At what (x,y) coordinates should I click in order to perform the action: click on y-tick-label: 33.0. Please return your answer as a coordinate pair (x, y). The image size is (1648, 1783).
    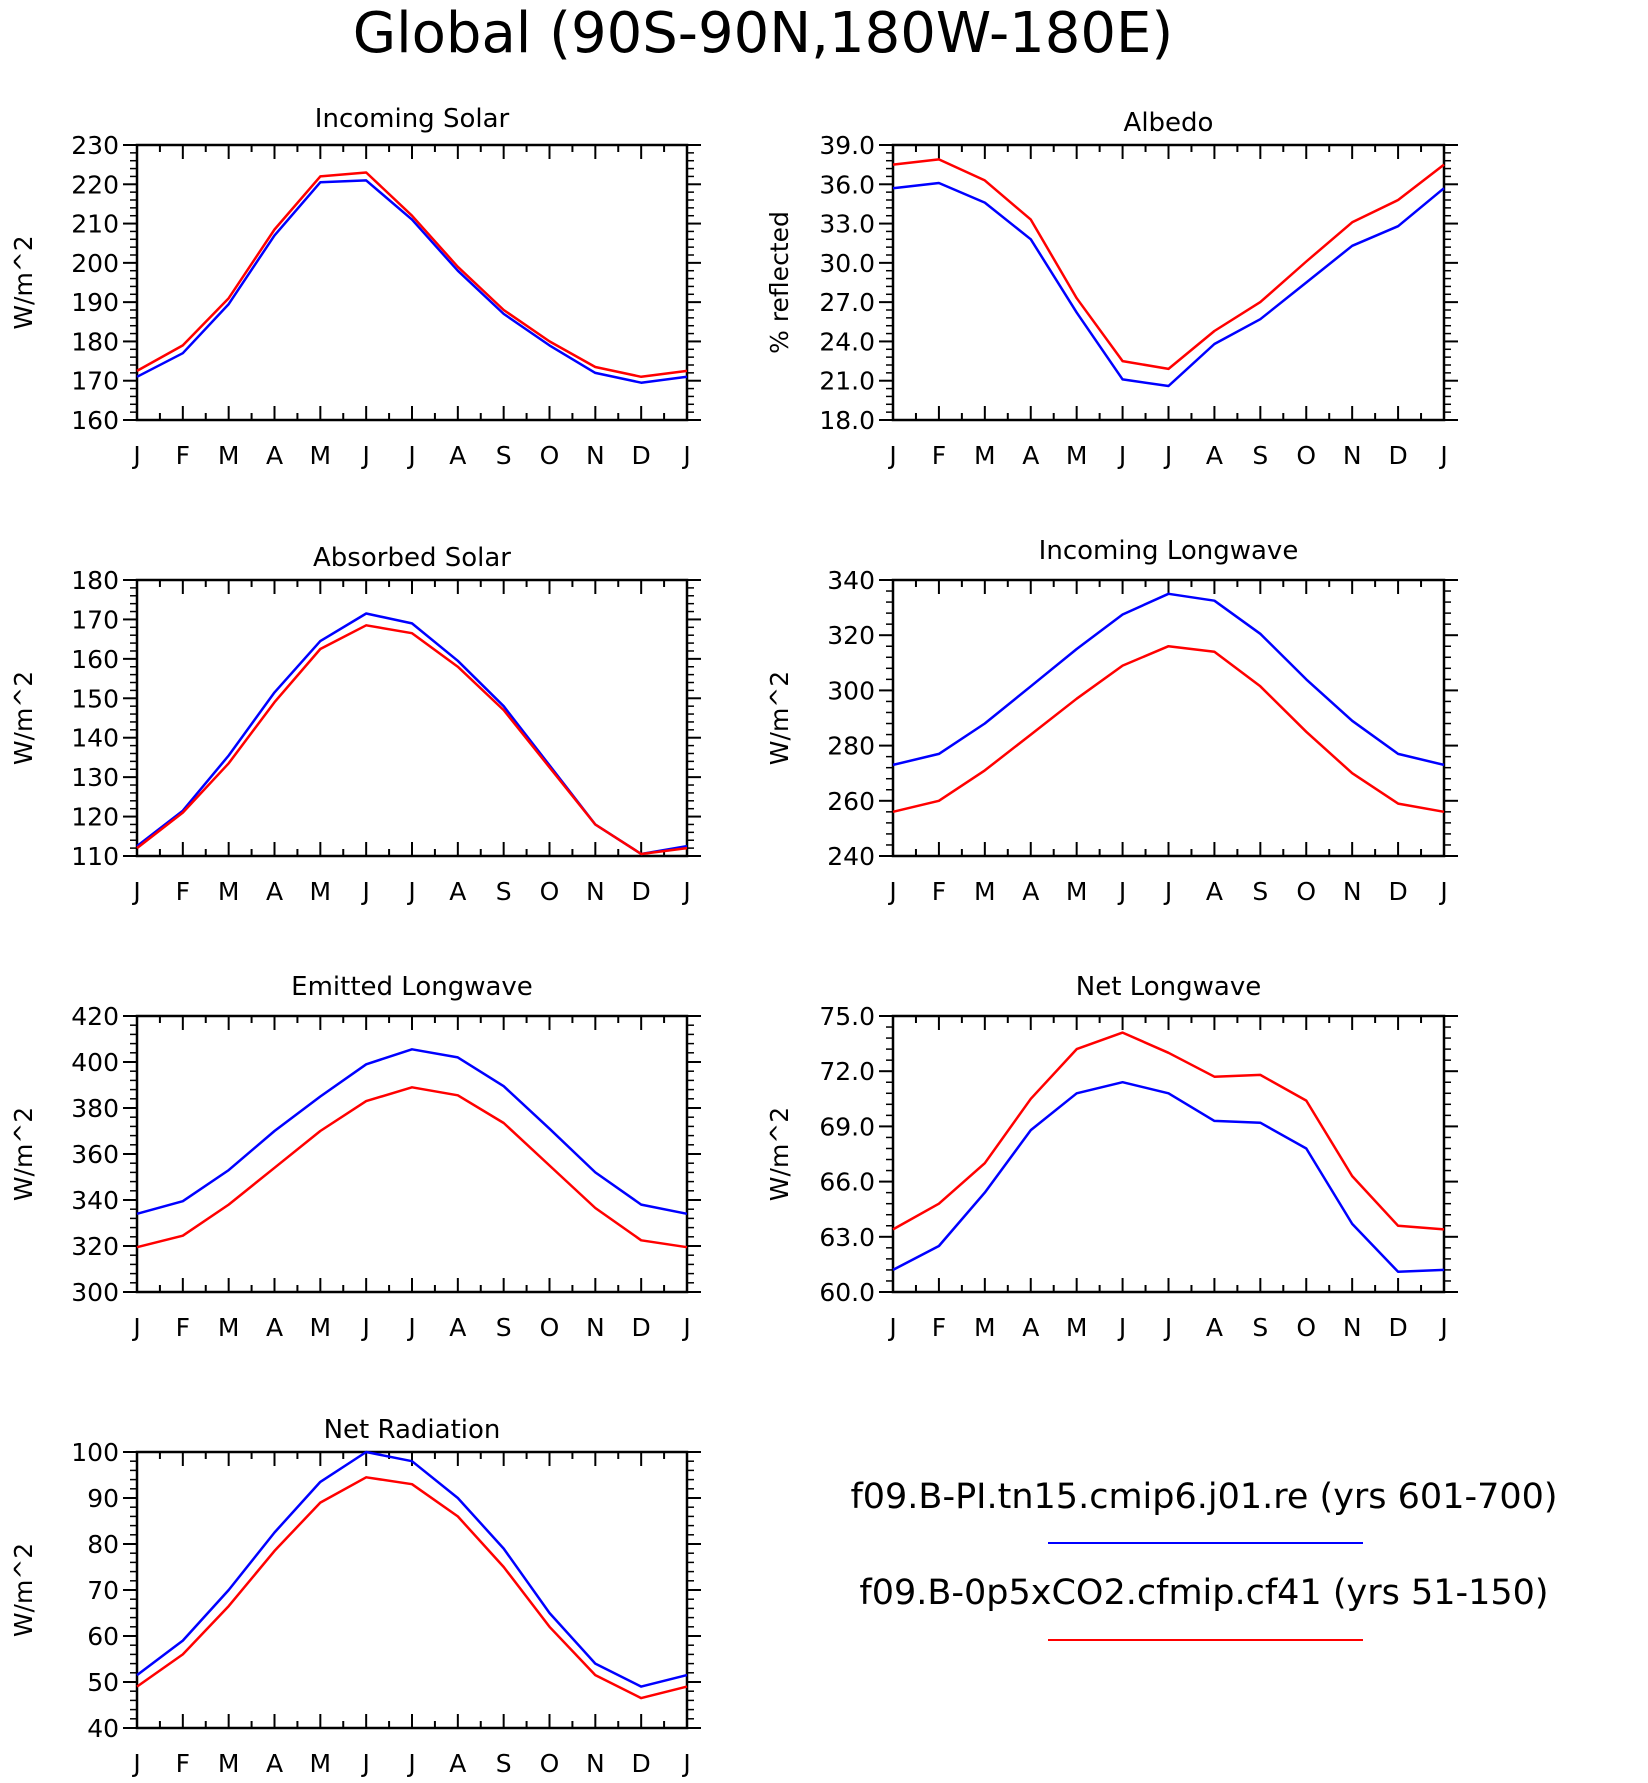
    Looking at the image, I should click on (847, 224).